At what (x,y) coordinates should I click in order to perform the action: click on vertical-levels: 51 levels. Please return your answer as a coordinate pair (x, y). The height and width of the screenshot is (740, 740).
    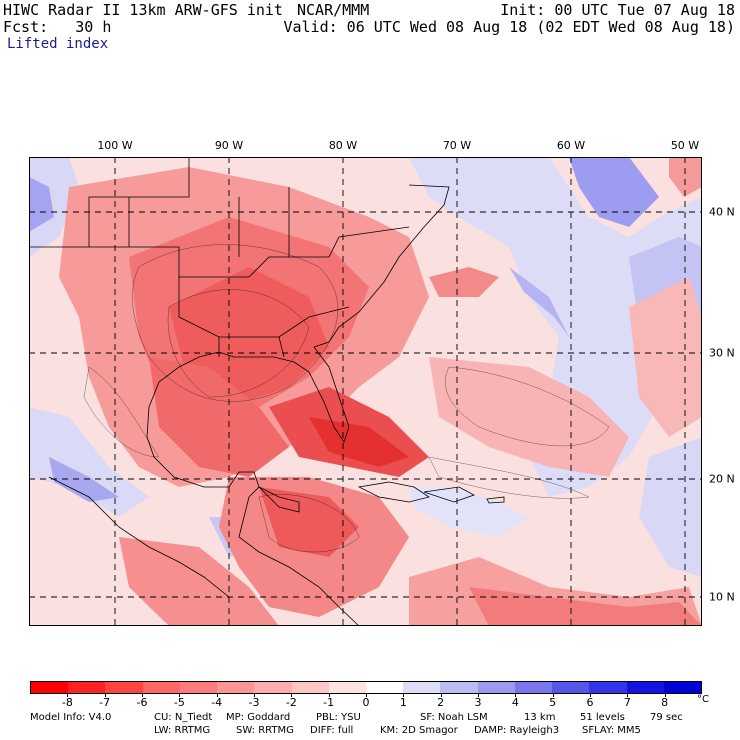
    Looking at the image, I should click on (602, 717).